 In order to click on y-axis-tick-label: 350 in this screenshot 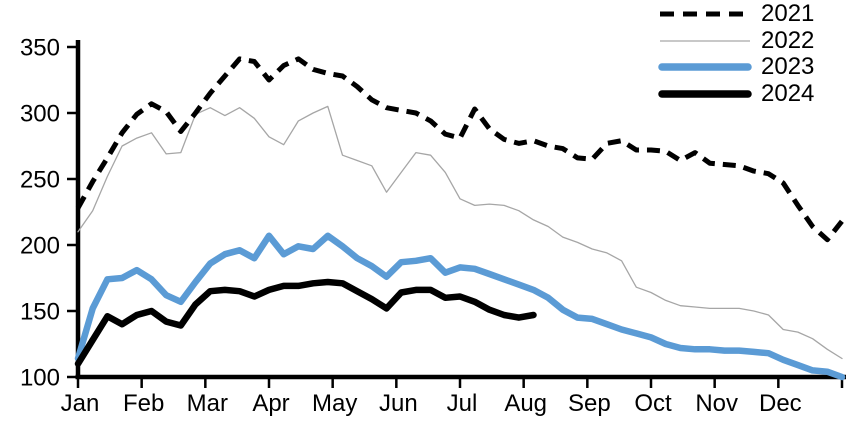, I will do `click(40, 48)`.